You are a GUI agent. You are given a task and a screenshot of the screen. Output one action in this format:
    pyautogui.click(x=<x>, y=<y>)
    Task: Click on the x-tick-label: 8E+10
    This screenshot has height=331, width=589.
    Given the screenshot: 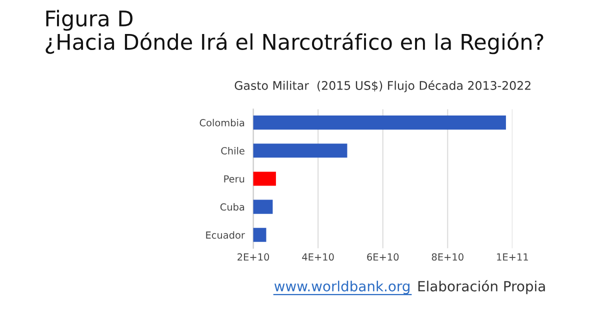 What is the action you would take?
    pyautogui.click(x=448, y=257)
    